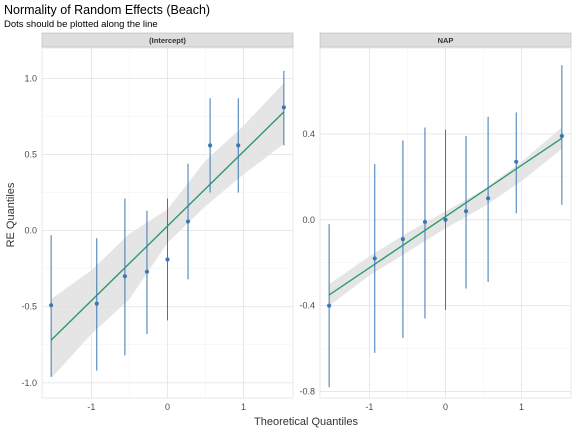 The width and height of the screenshot is (576, 432). I want to click on y-axis-label: RE Quantiles, so click(11, 214).